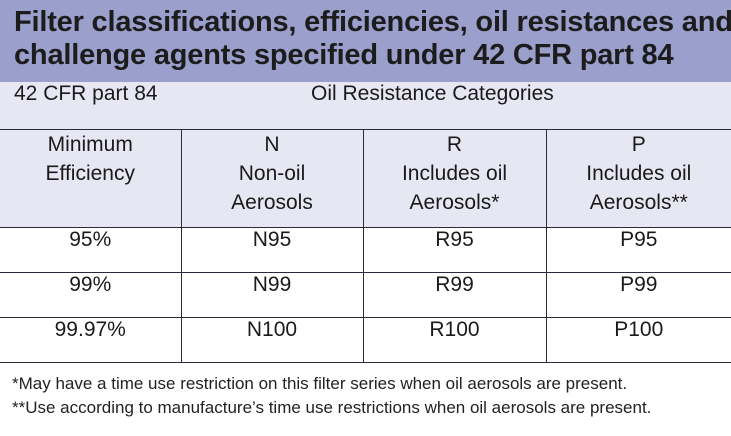 The width and height of the screenshot is (731, 436). Describe the element at coordinates (454, 144) in the screenshot. I see `header-text: R` at that location.